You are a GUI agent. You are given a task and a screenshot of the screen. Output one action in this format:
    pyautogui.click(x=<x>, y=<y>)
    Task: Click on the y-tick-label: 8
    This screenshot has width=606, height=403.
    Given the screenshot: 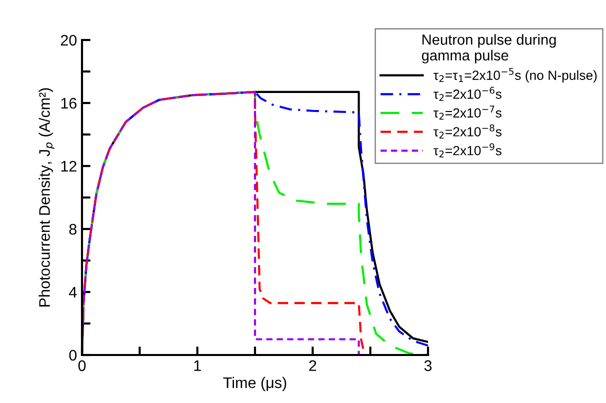 What is the action you would take?
    pyautogui.click(x=72, y=229)
    